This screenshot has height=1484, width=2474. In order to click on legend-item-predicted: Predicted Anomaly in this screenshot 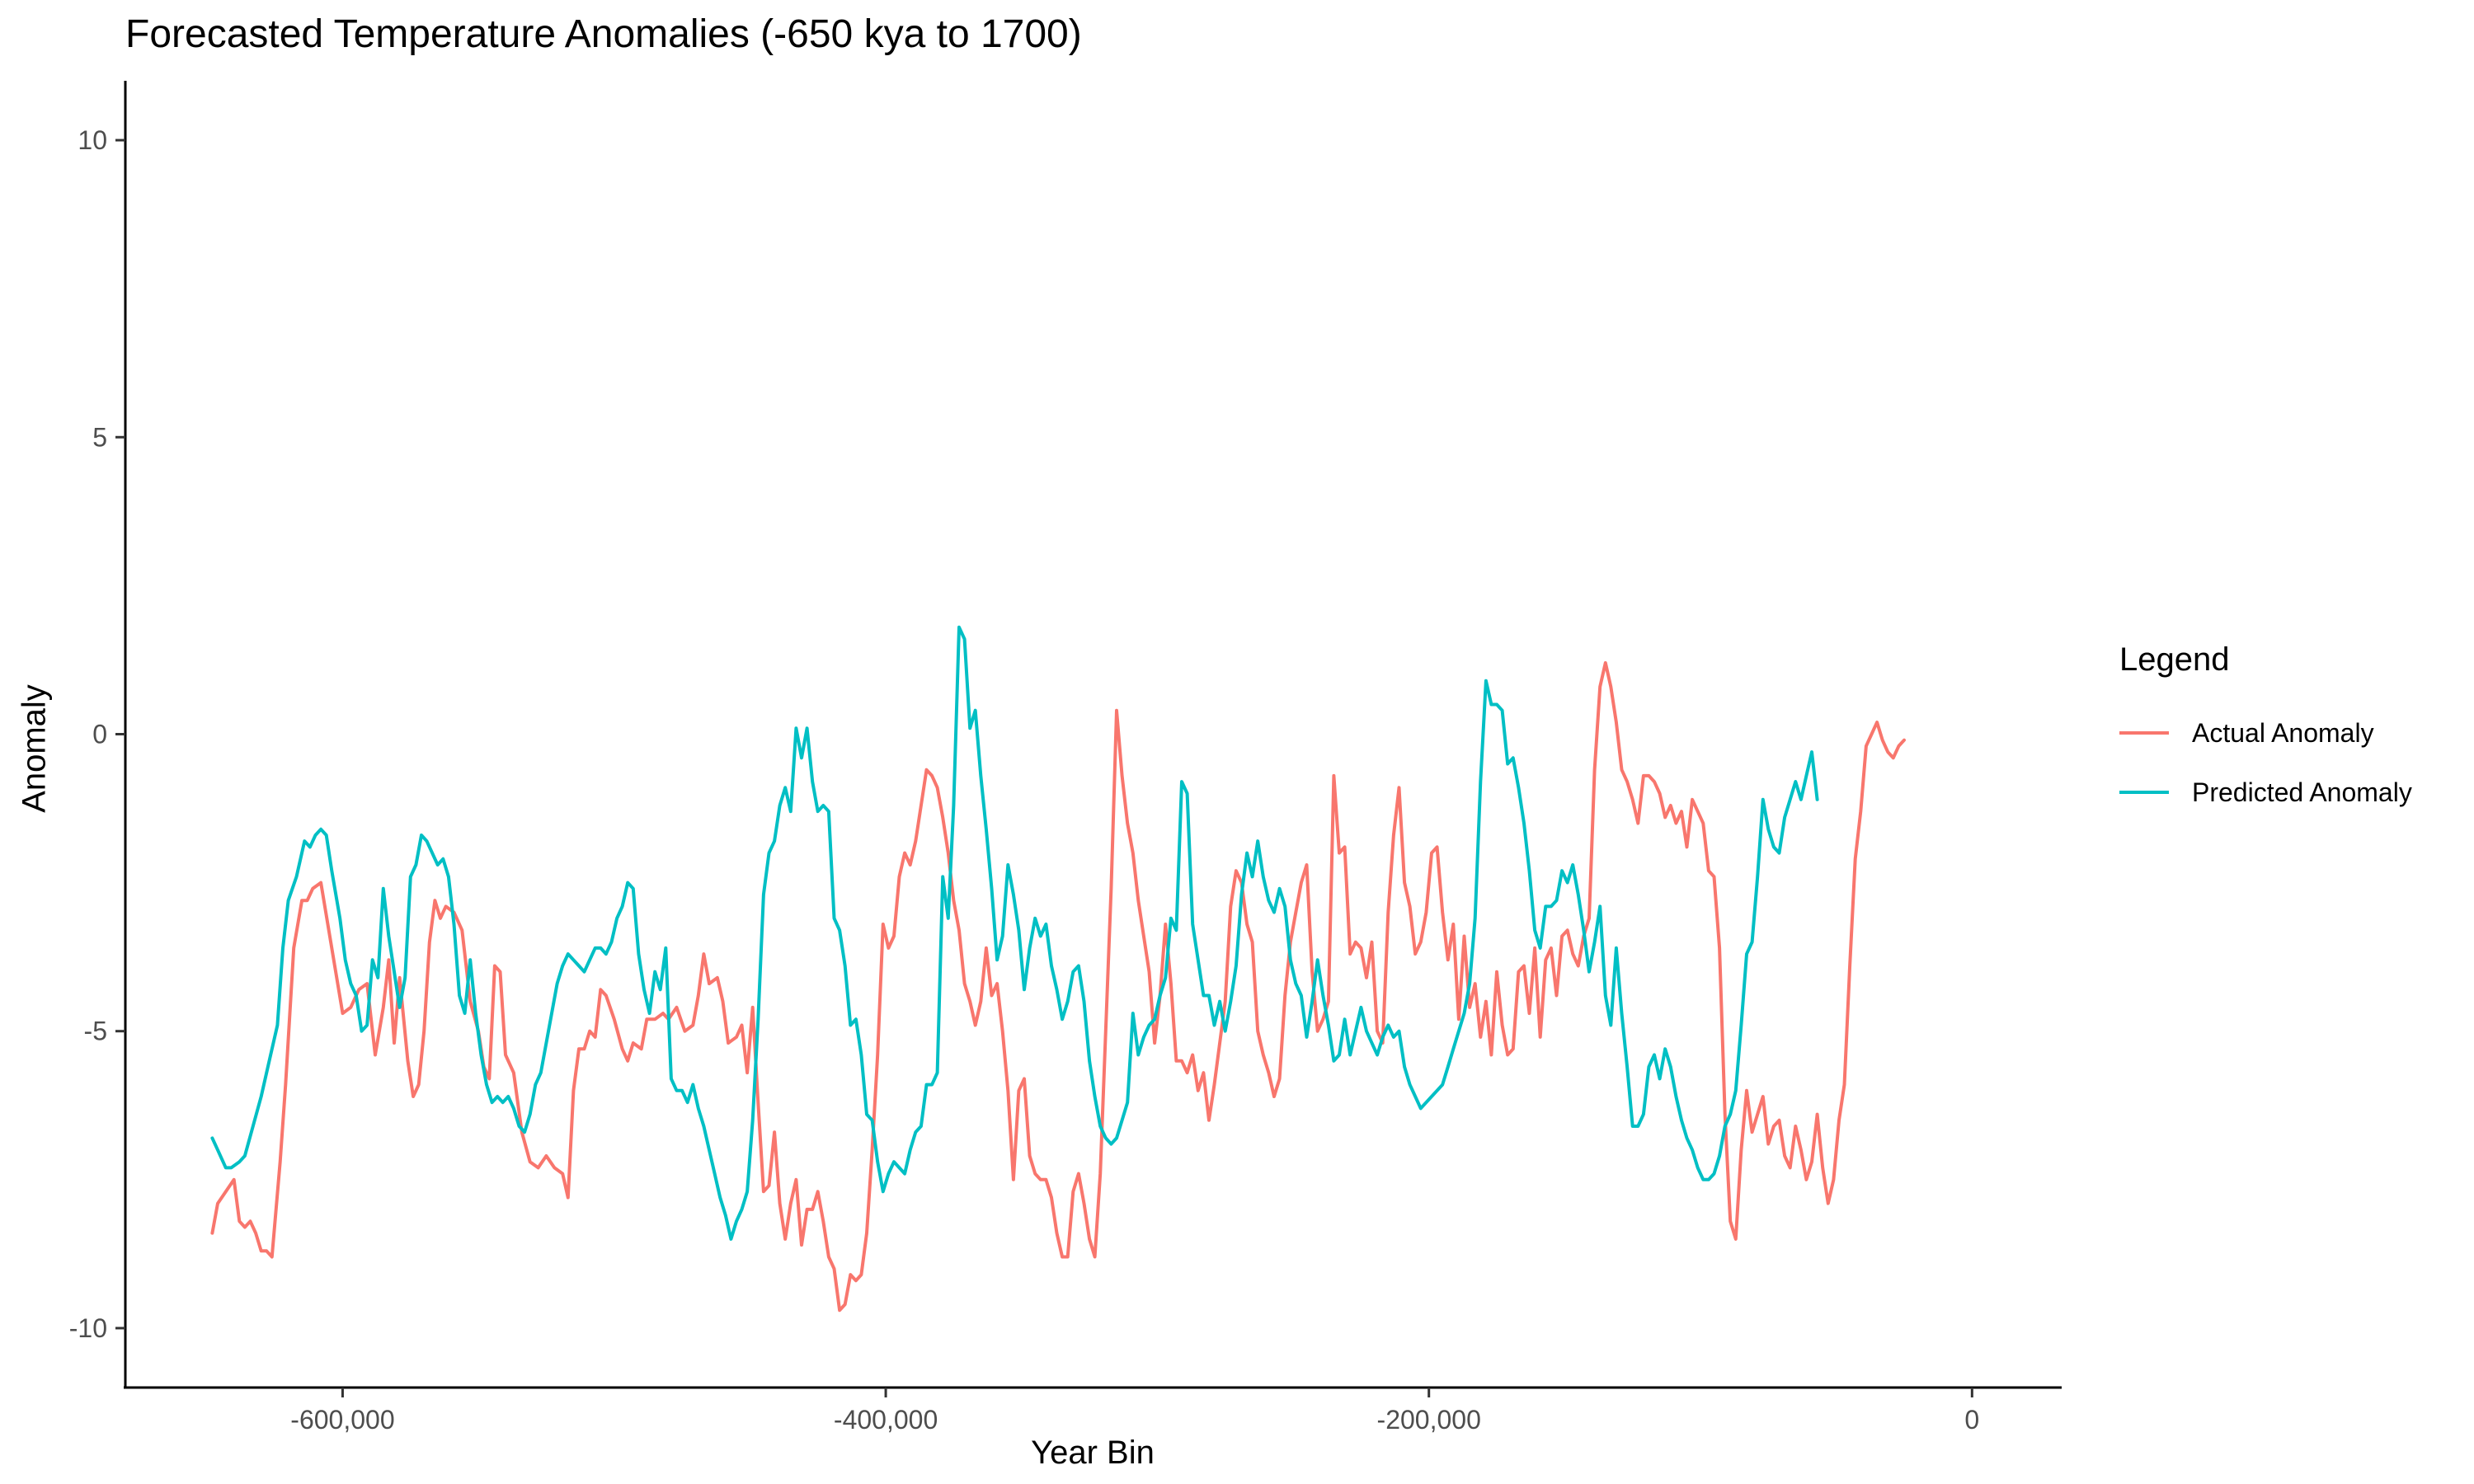, I will do `click(2265, 792)`.